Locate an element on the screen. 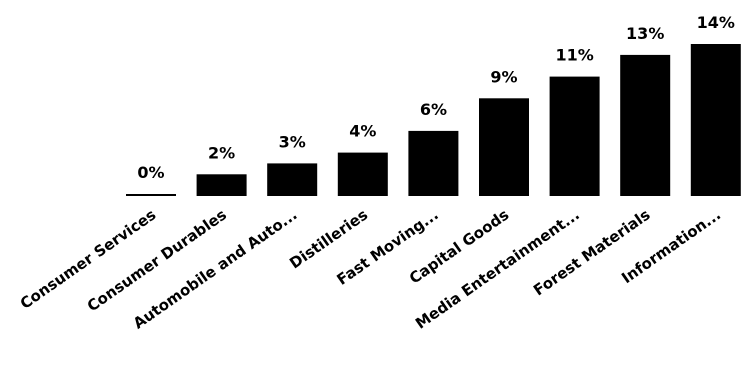  bar-value-label: 13% is located at coordinates (645, 33).